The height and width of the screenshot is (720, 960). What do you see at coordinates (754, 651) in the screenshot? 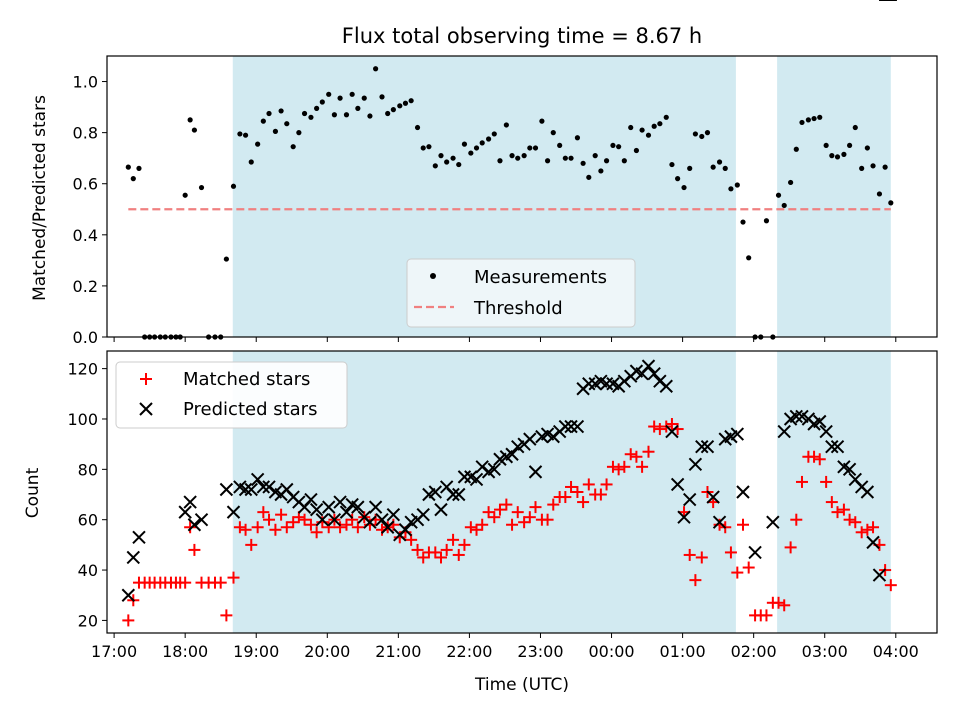
I see `x-tick-label: 02:00` at bounding box center [754, 651].